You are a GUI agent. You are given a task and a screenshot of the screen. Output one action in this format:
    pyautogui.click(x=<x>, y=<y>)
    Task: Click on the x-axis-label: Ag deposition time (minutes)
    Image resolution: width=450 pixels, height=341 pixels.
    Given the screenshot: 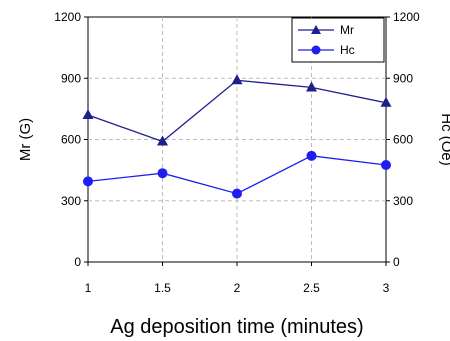 What is the action you would take?
    pyautogui.click(x=236, y=327)
    